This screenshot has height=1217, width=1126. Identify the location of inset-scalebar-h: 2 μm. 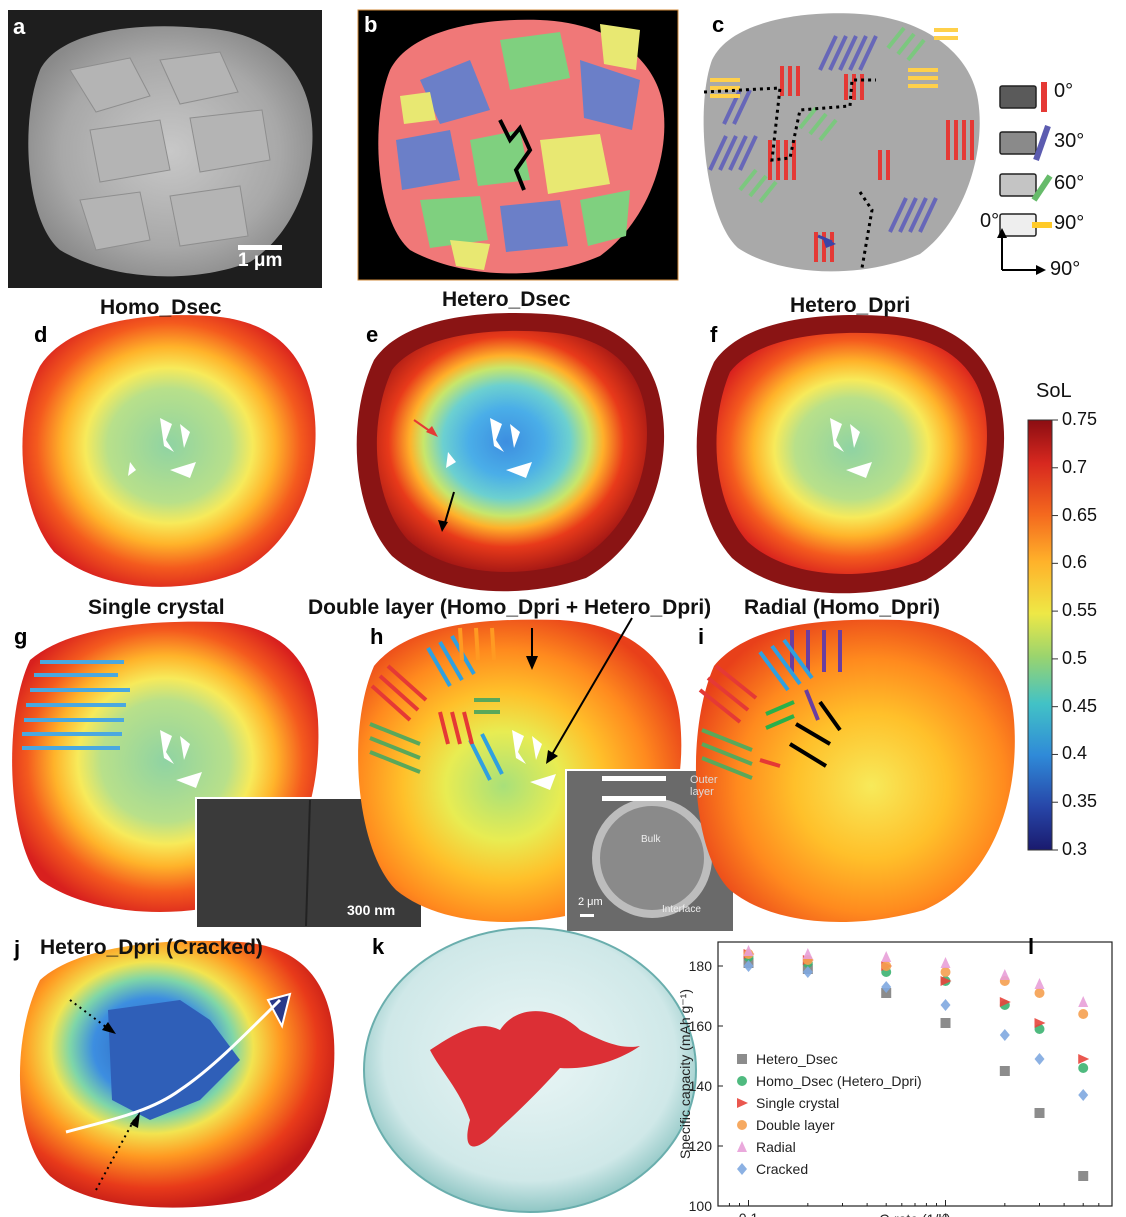
(590, 902).